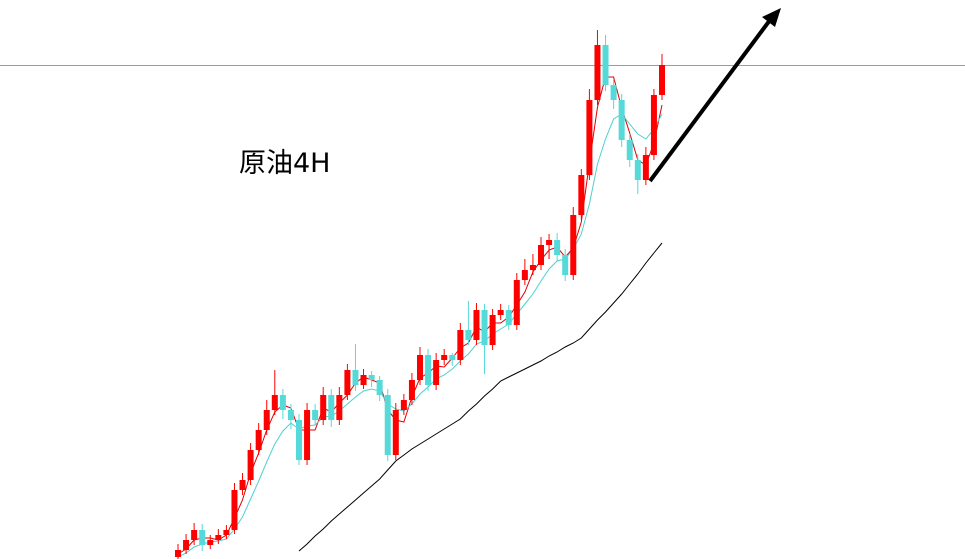 This screenshot has width=965, height=559. I want to click on arrow-shaft, so click(710, 100).